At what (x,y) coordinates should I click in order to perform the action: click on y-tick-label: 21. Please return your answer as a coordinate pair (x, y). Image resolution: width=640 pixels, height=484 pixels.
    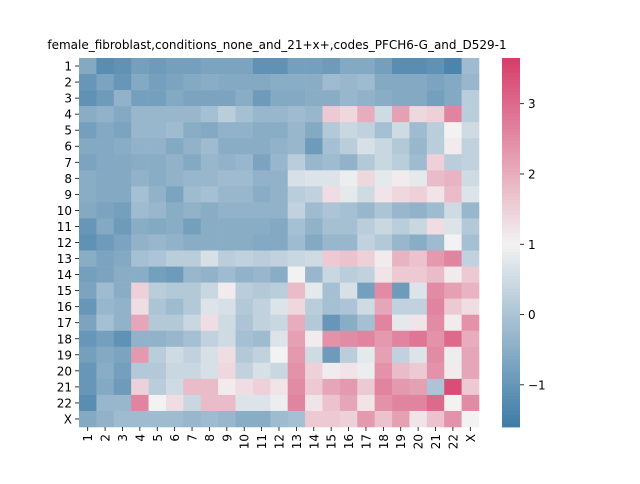
    Looking at the image, I should click on (64, 387).